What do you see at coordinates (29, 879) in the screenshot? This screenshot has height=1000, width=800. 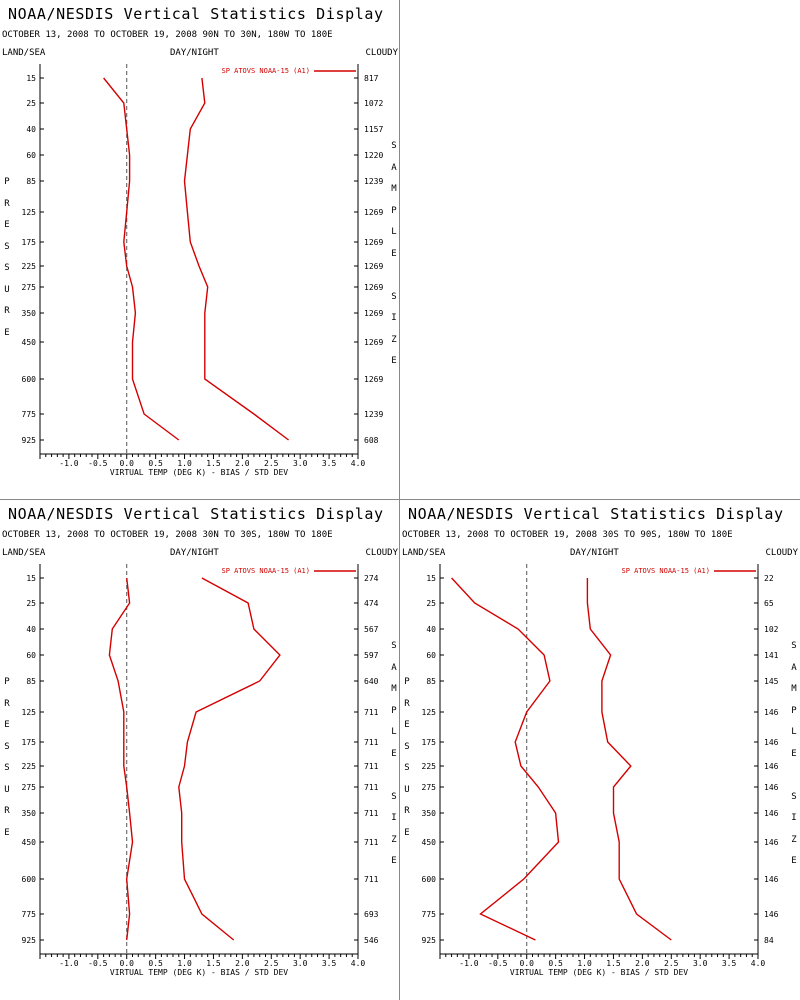 I see `pressure-level-label: 600` at bounding box center [29, 879].